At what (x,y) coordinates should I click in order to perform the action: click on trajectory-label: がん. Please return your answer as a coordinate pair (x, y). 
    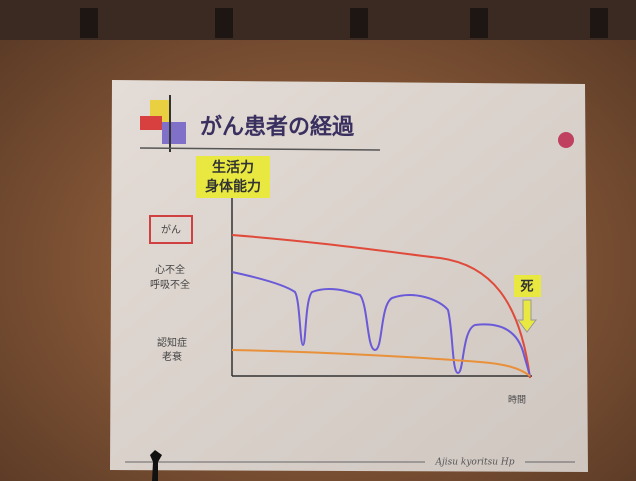
    Looking at the image, I should click on (171, 229).